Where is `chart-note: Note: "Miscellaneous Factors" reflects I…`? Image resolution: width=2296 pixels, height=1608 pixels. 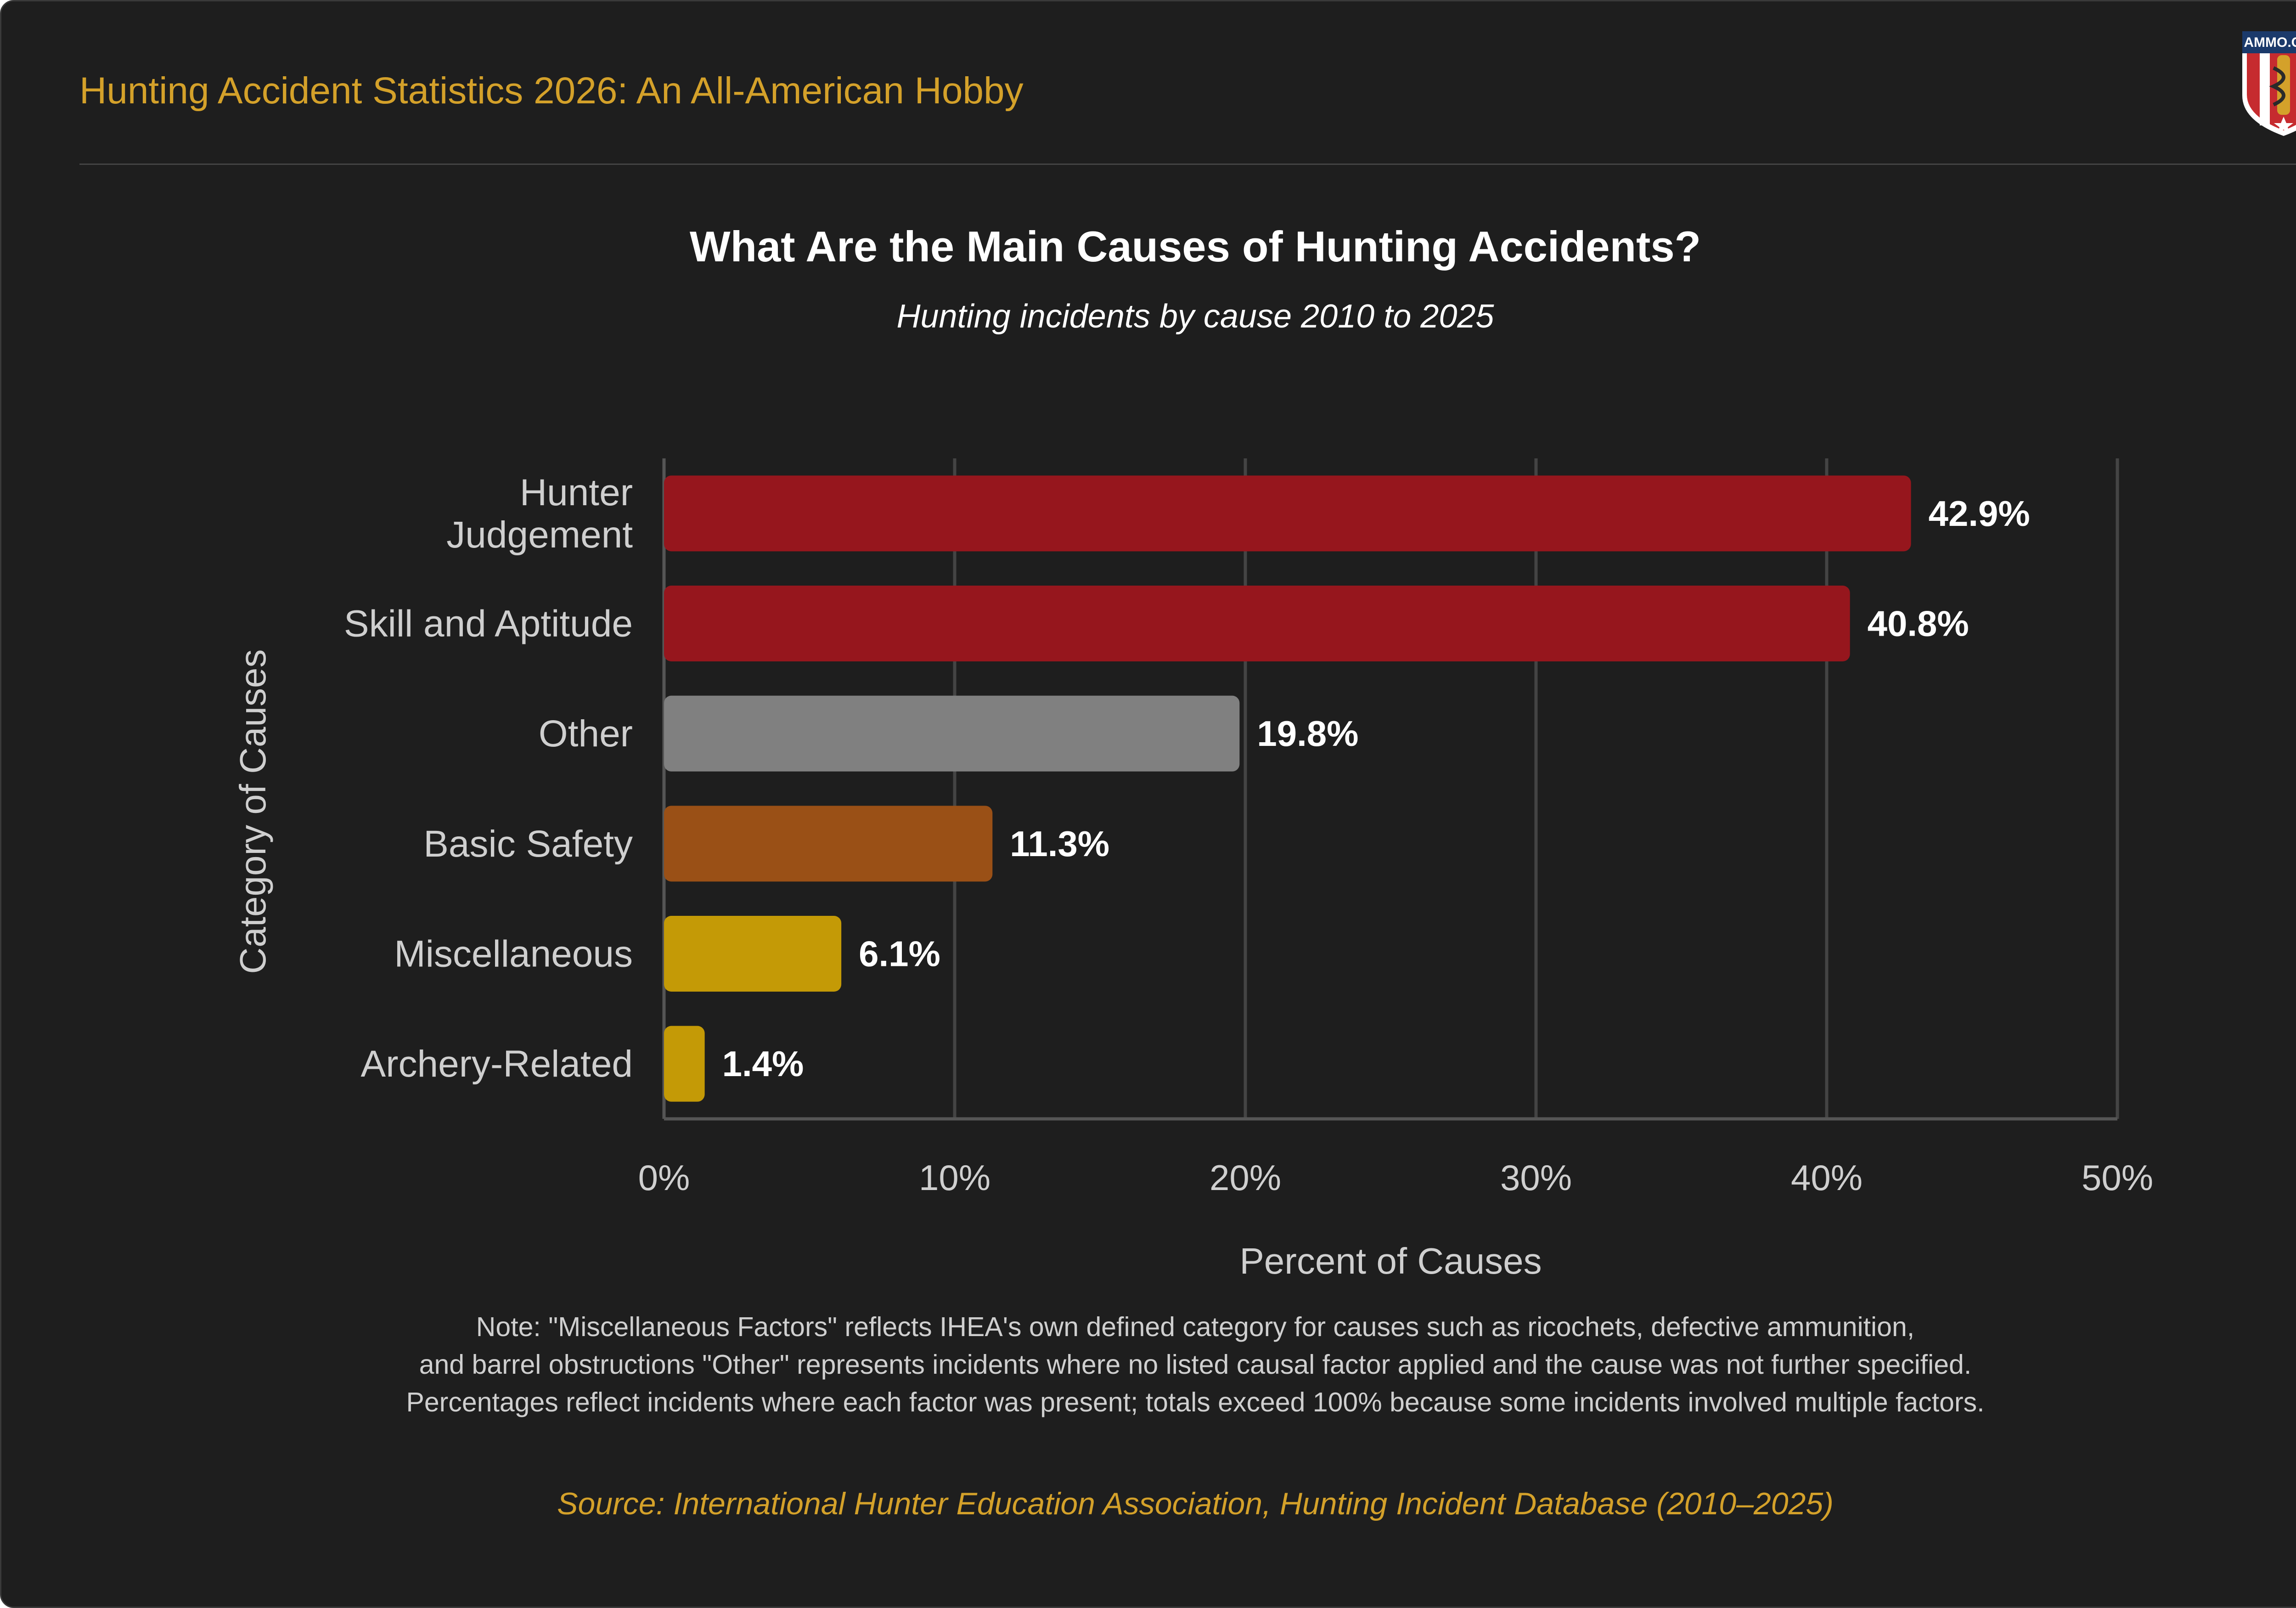 chart-note: Note: "Miscellaneous Factors" reflects I… is located at coordinates (1148, 1364).